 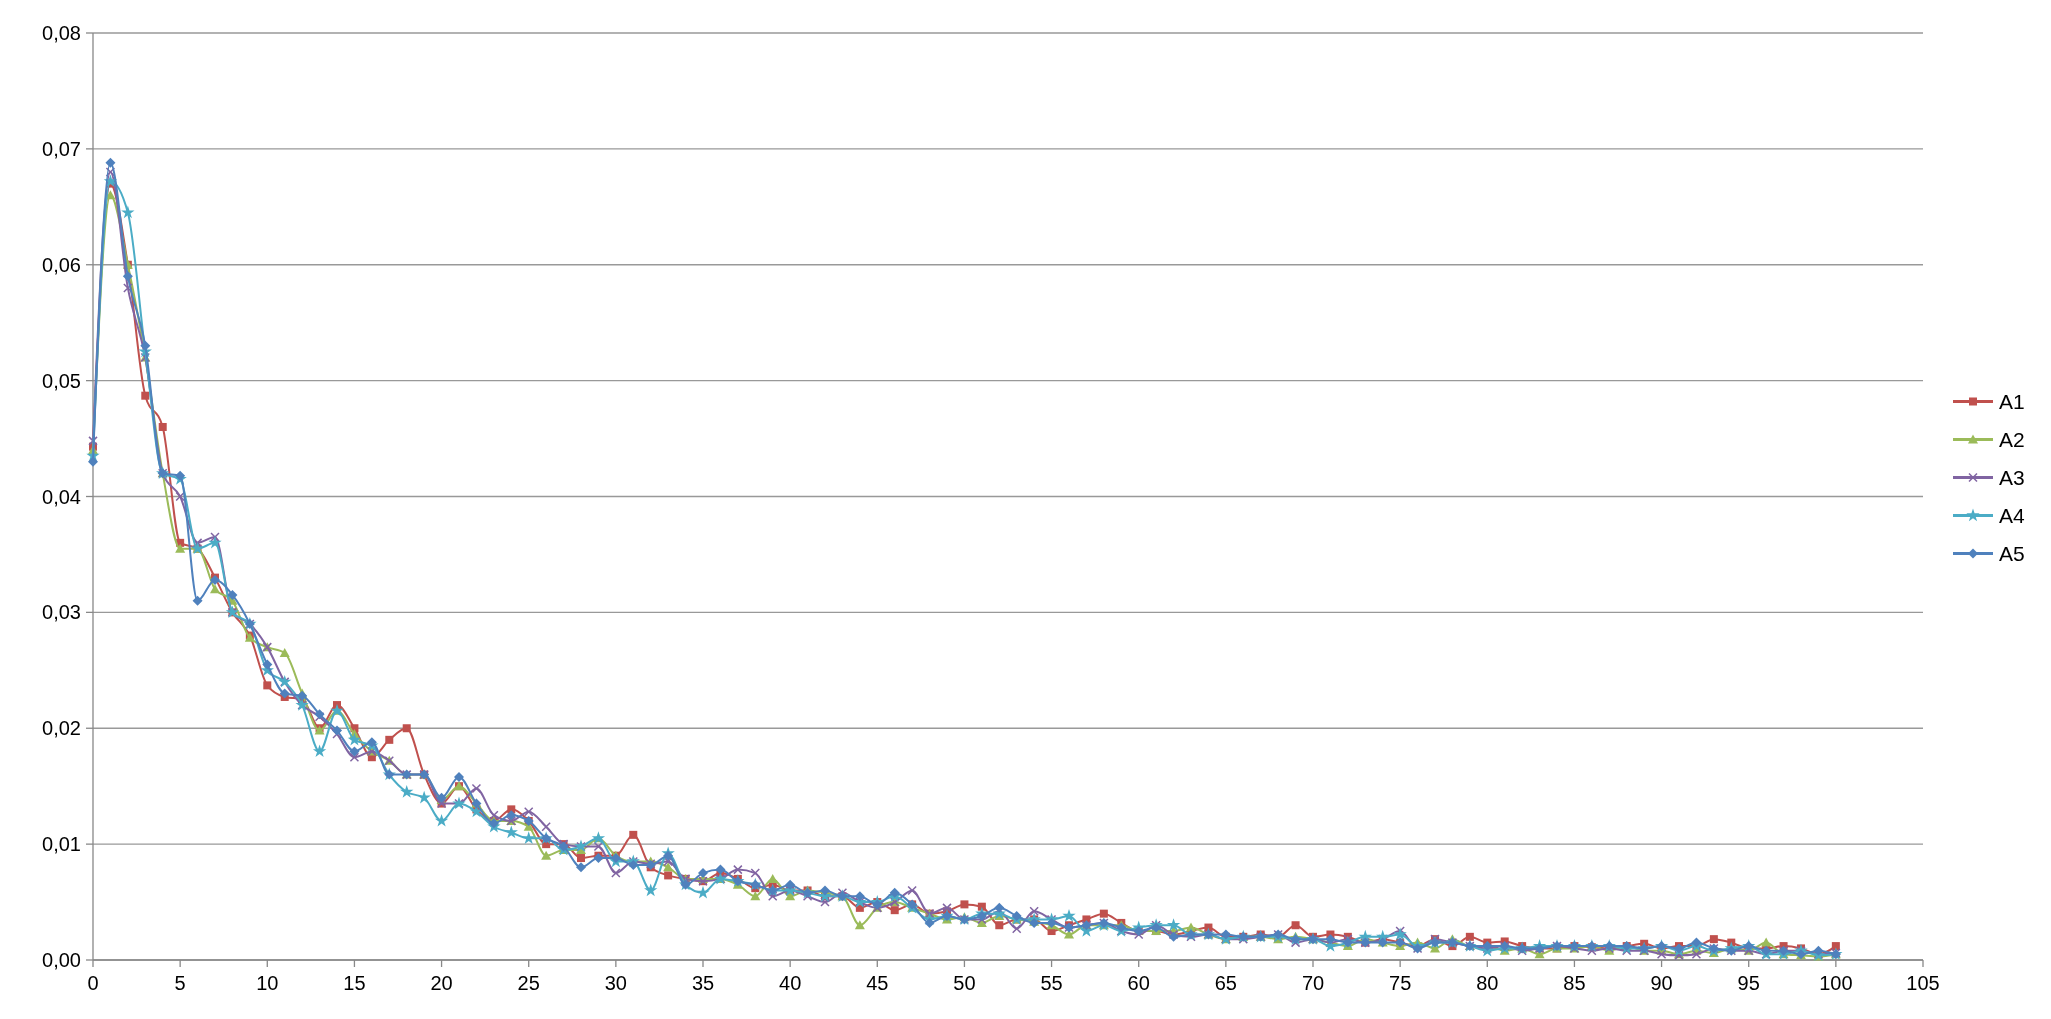 I want to click on y-tick-label: 0,02, so click(x=61, y=728).